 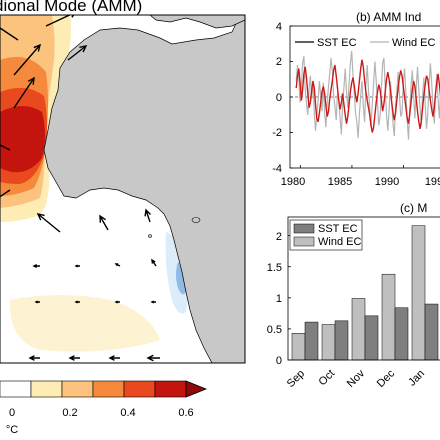 I want to click on monthly-ytick-1: 0.5, so click(x=274, y=330).